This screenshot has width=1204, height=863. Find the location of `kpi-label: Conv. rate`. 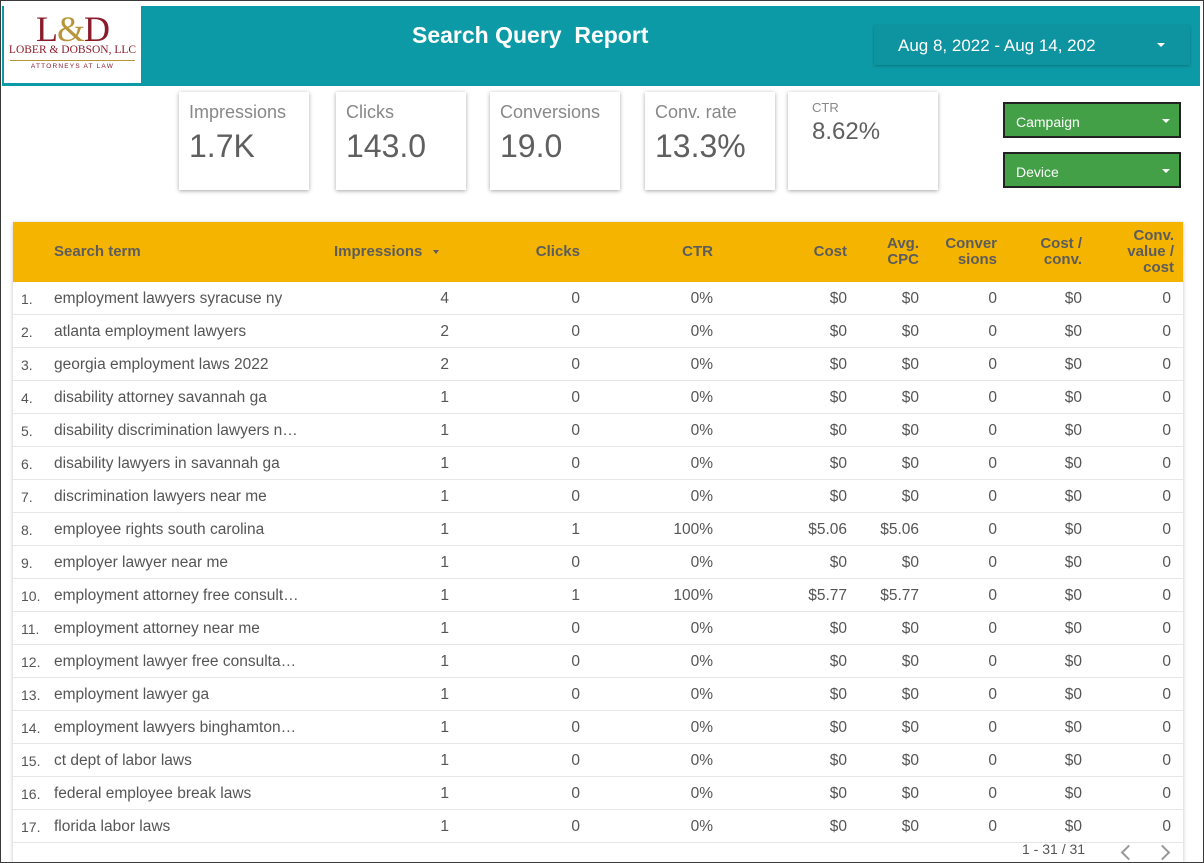

kpi-label: Conv. rate is located at coordinates (696, 112).